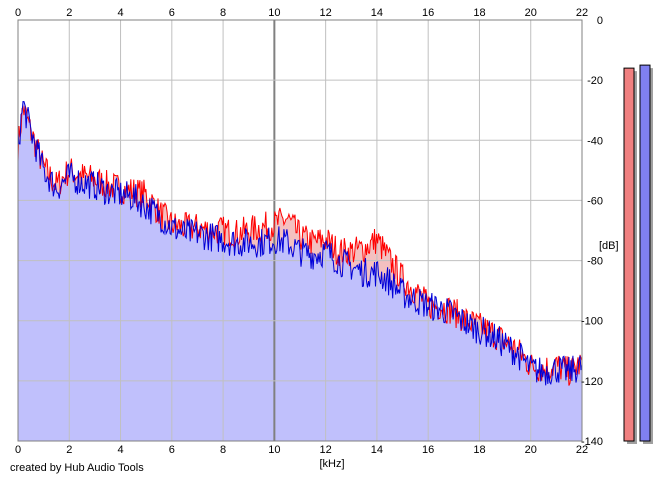 The image size is (664, 484). What do you see at coordinates (120, 13) in the screenshot?
I see `x-tick-label-top: 4` at bounding box center [120, 13].